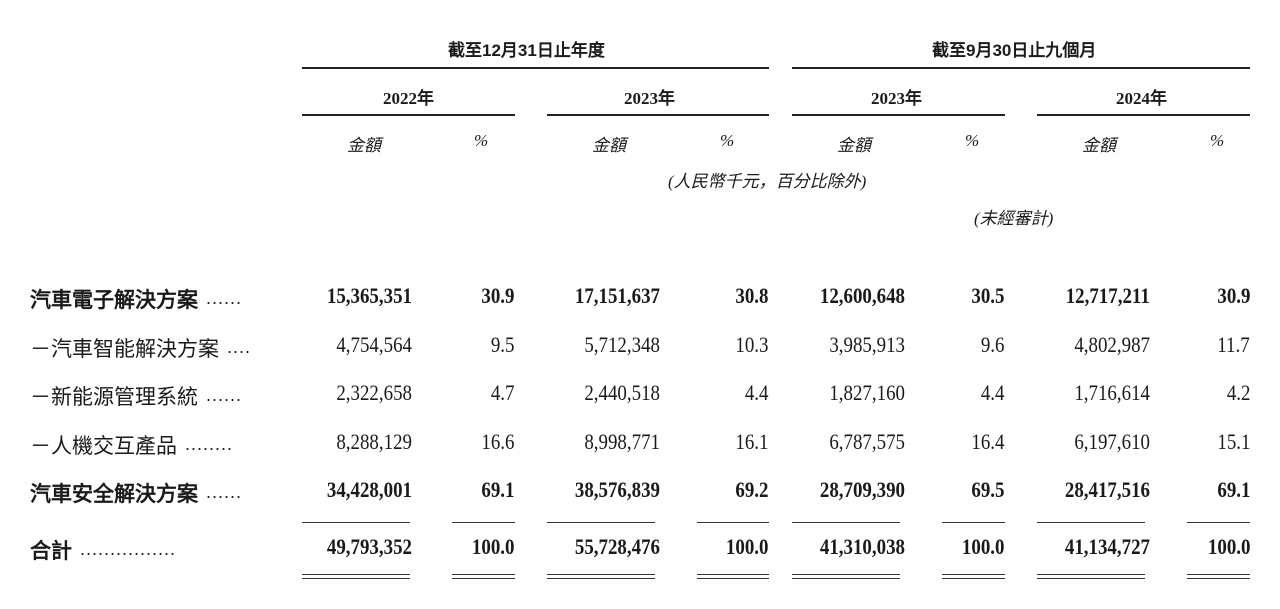 The width and height of the screenshot is (1280, 609). I want to click on cell-amount-2022: 34,428,001, so click(369, 489).